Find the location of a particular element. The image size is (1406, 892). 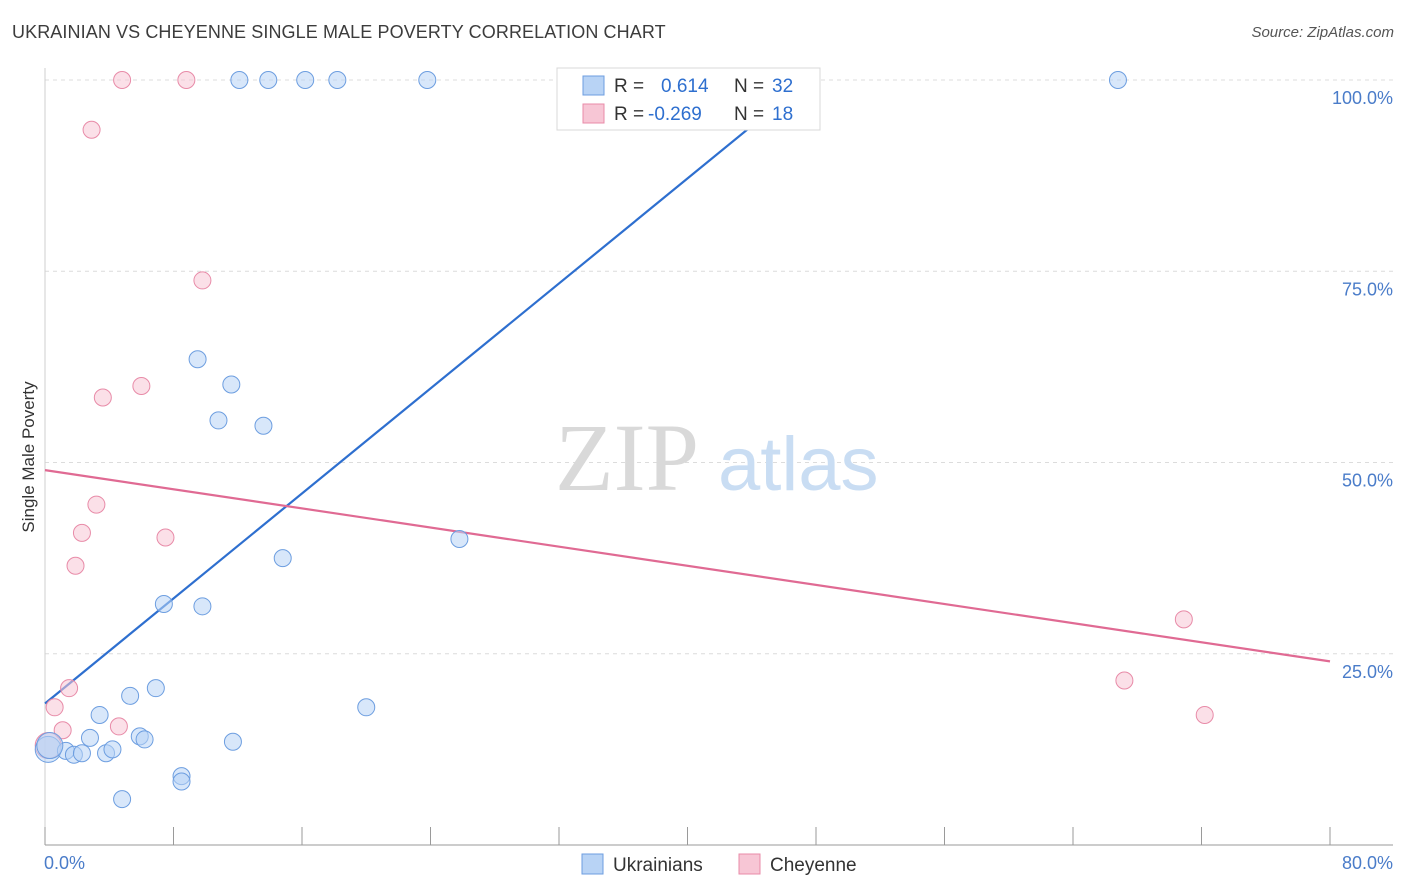

watermark-zip: ZIP is located at coordinates (627, 457).